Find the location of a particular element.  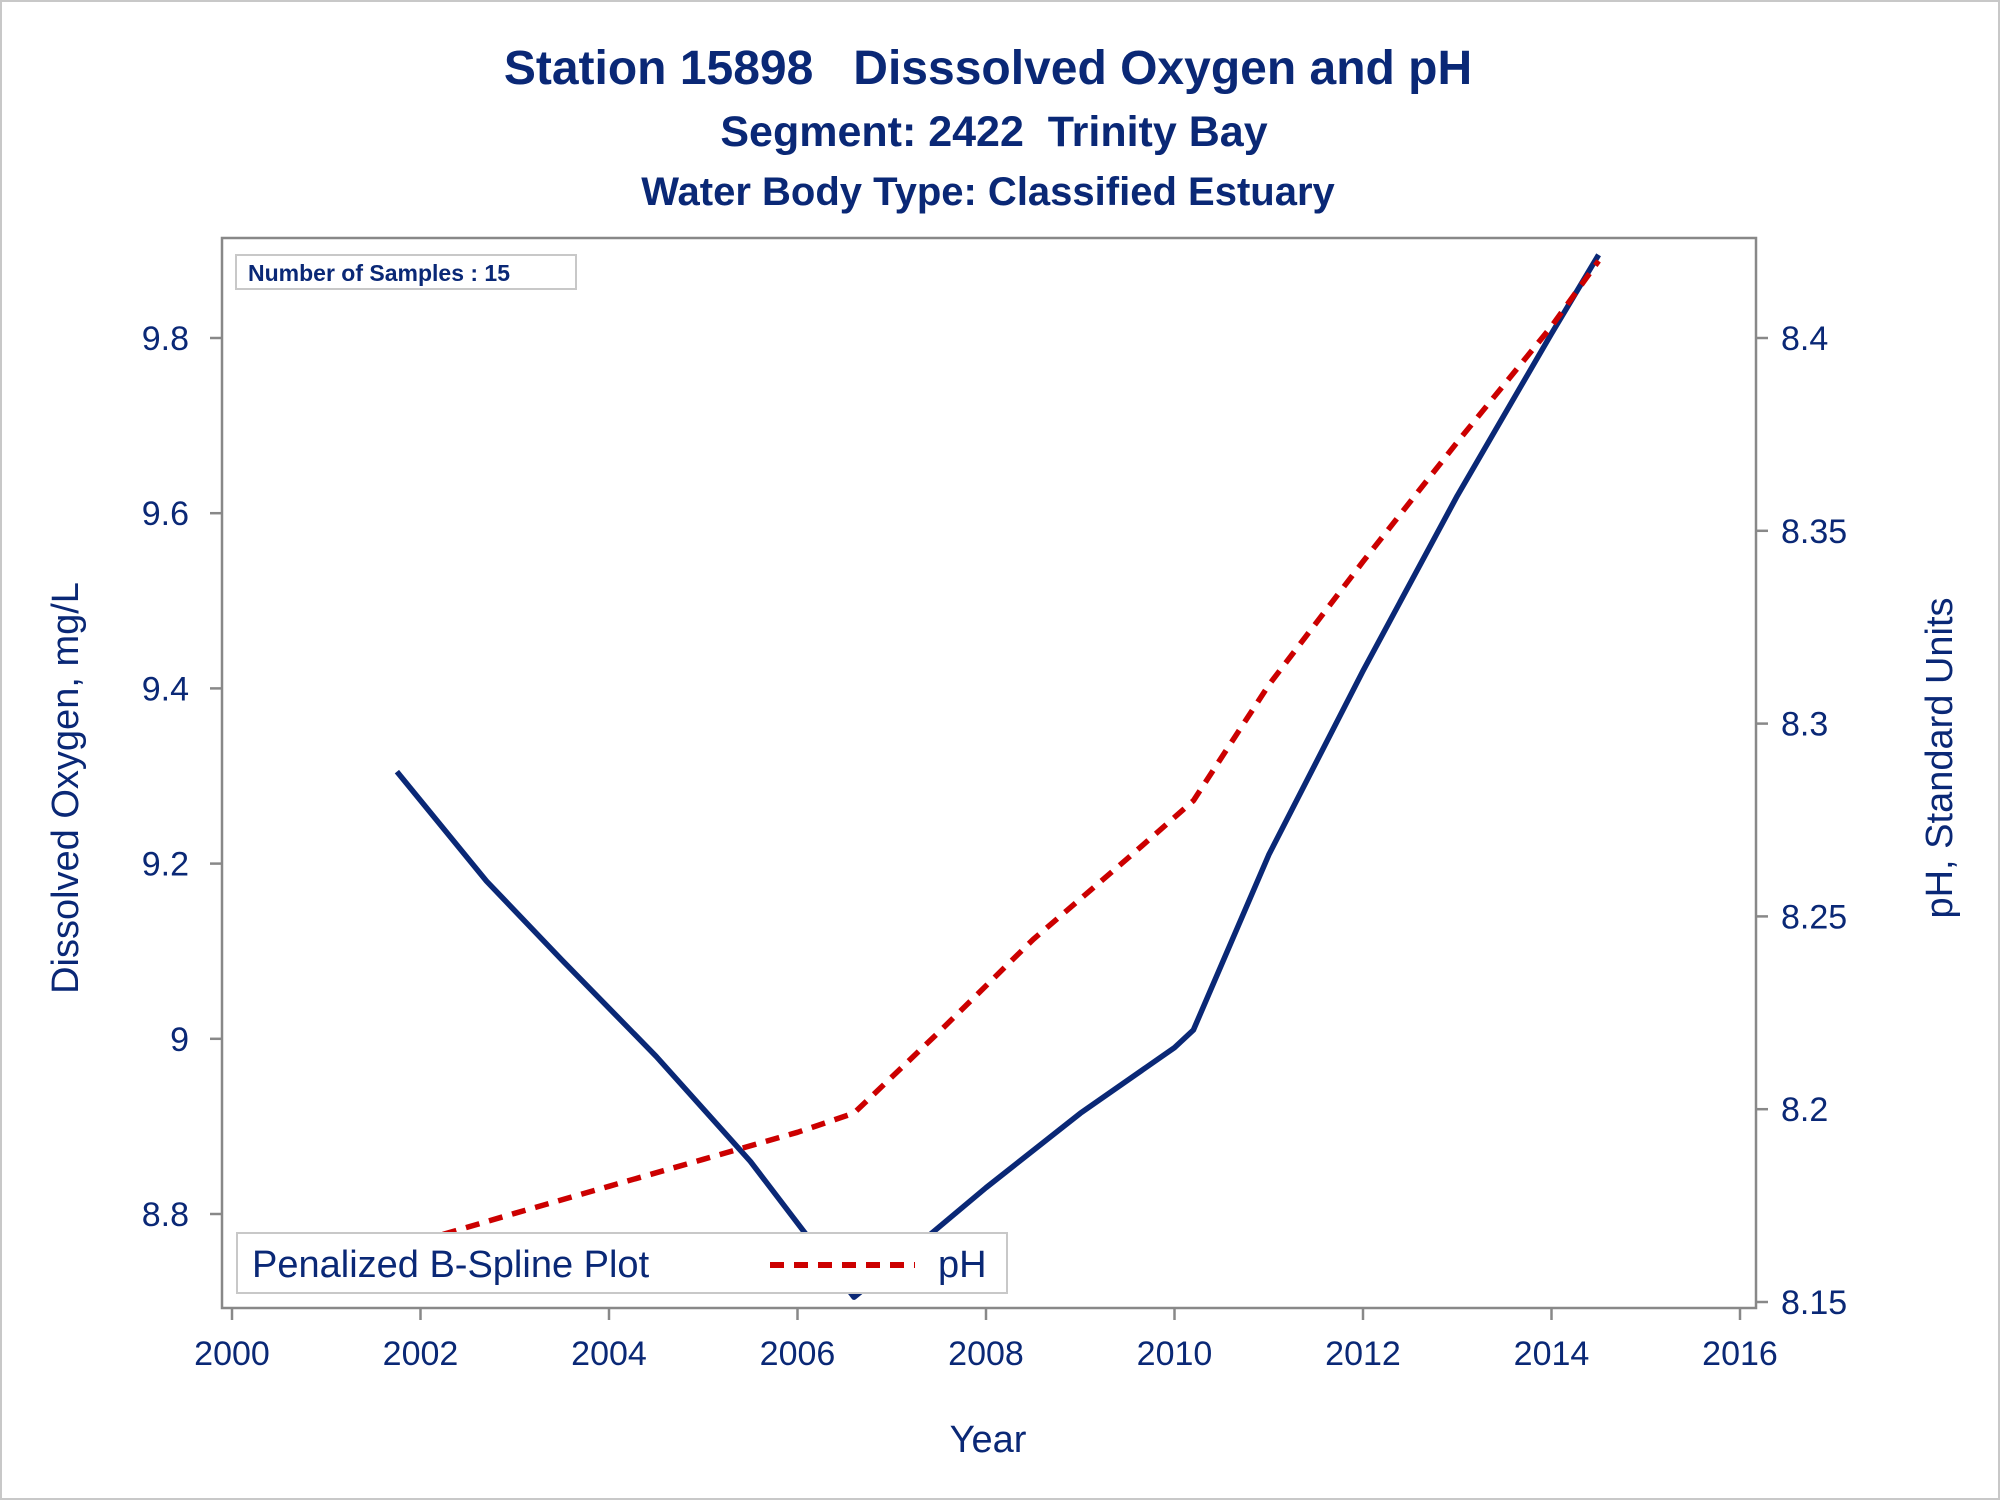

chart-subtitle: Segment: 2422 Trinity Bay is located at coordinates (993, 132).